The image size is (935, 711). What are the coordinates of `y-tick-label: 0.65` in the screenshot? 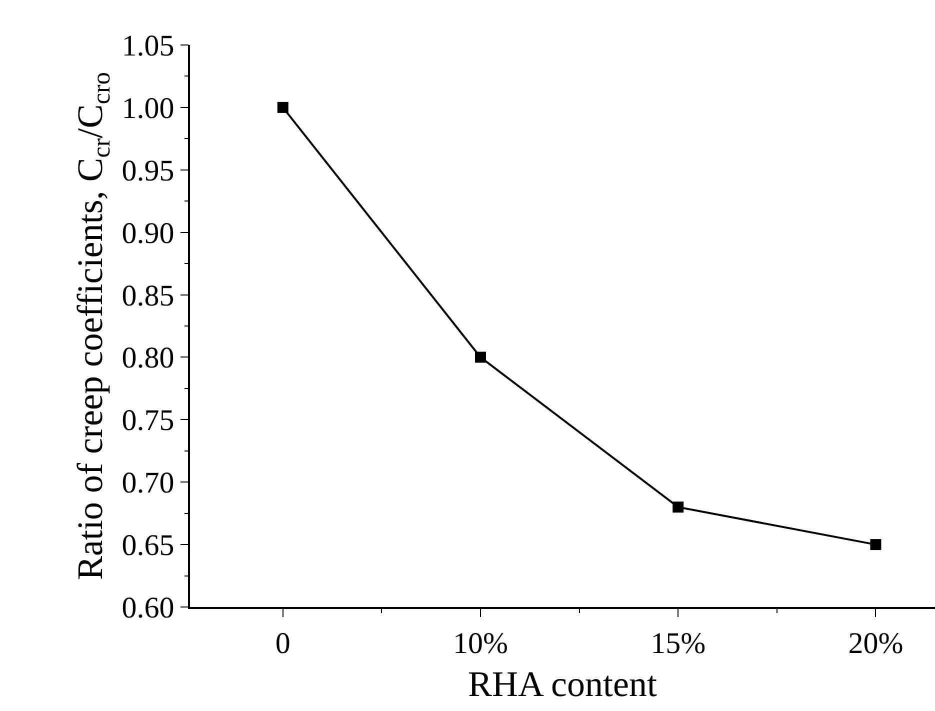 It's located at (148, 545).